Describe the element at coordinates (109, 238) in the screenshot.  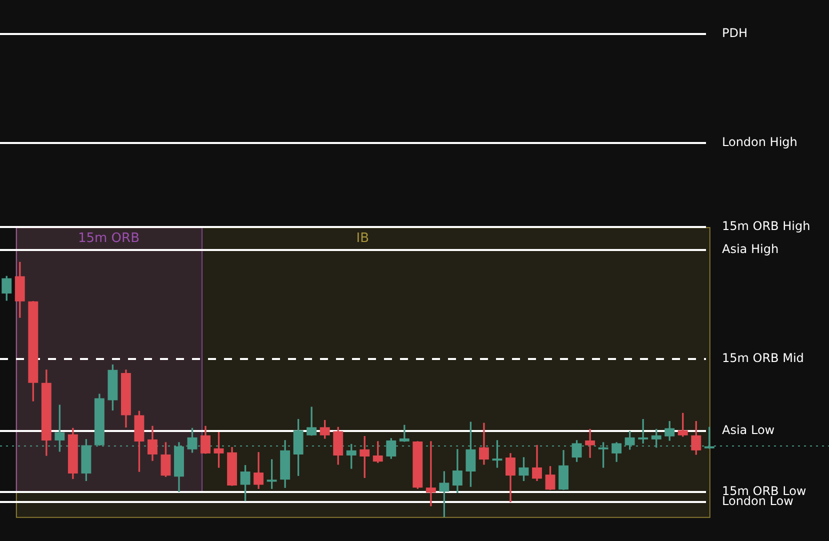
I see `band-label: 15m ORB` at that location.